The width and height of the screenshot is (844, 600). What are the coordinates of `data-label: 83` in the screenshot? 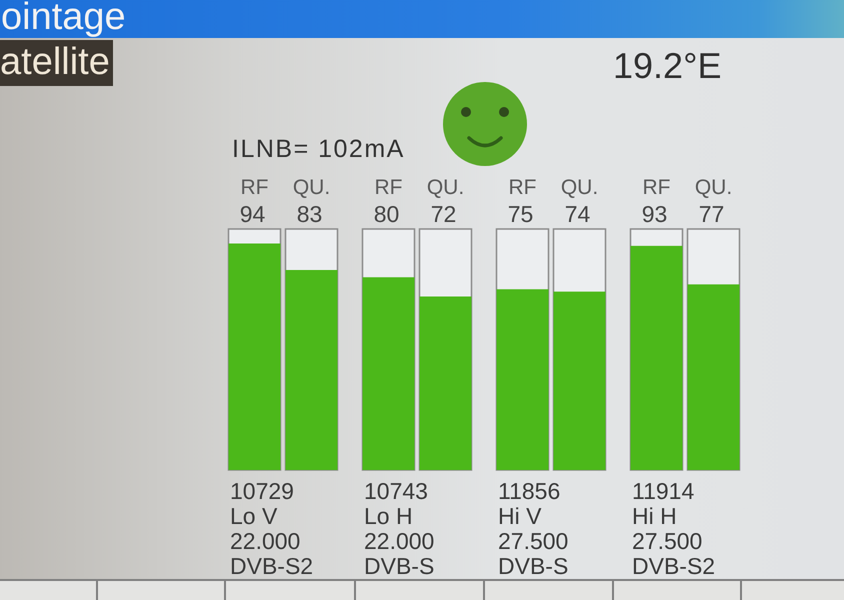 It's located at (309, 214).